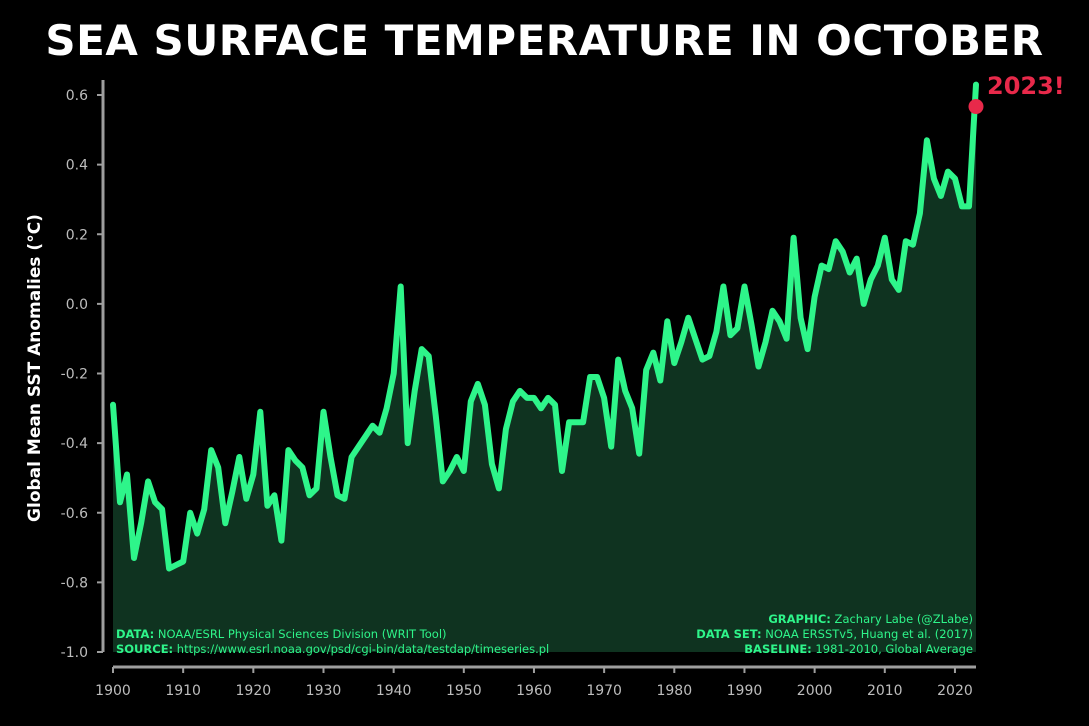  I want to click on x-tick-label: 1940, so click(394, 691).